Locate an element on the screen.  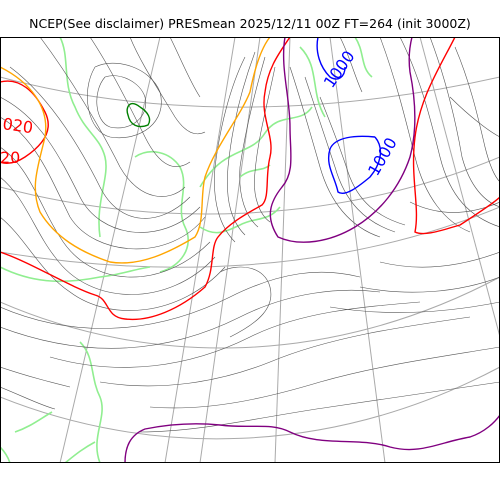
isobar-red-east is located at coordinates (456, 136).